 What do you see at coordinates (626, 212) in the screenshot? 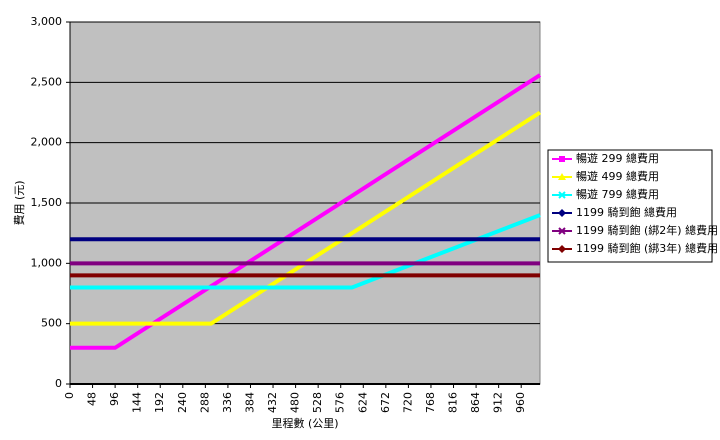
I see `legend-label: 1199 騎到飽 總費用` at bounding box center [626, 212].